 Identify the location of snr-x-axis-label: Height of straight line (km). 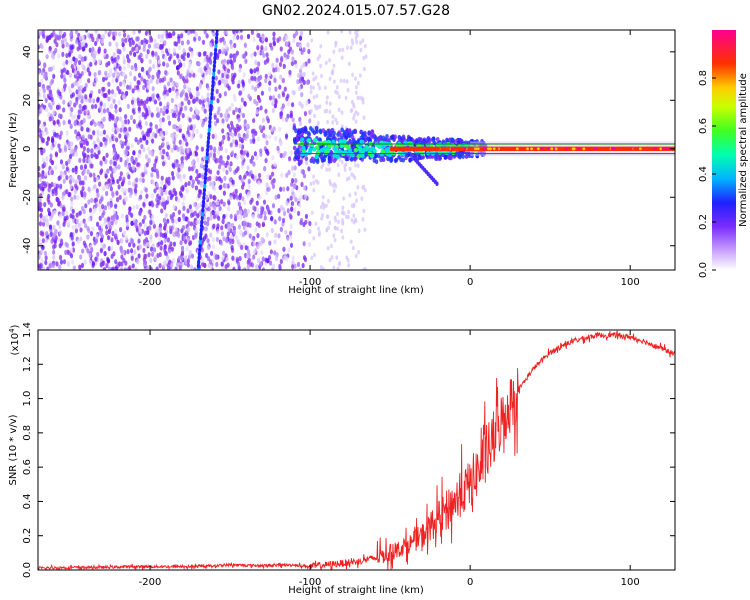
(356, 590).